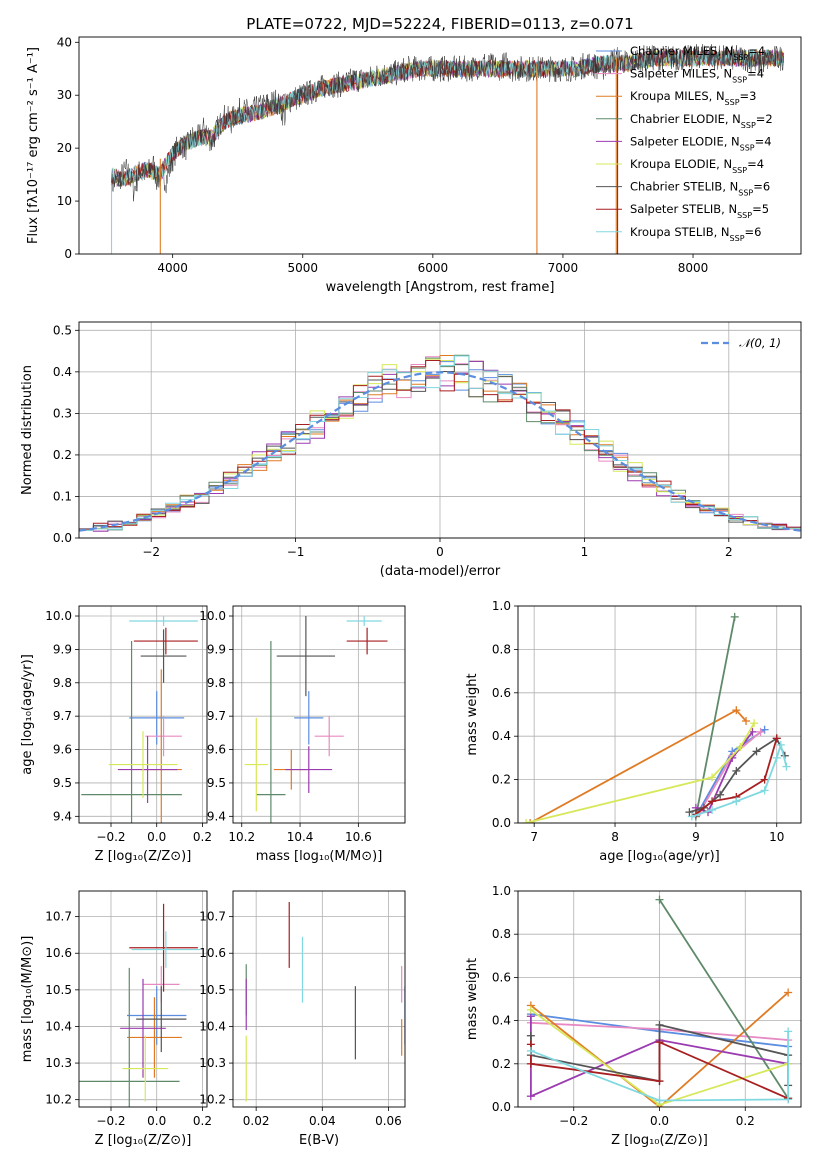 This screenshot has width=819, height=1170. I want to click on x-tick-label: 0.2, so click(202, 1121).